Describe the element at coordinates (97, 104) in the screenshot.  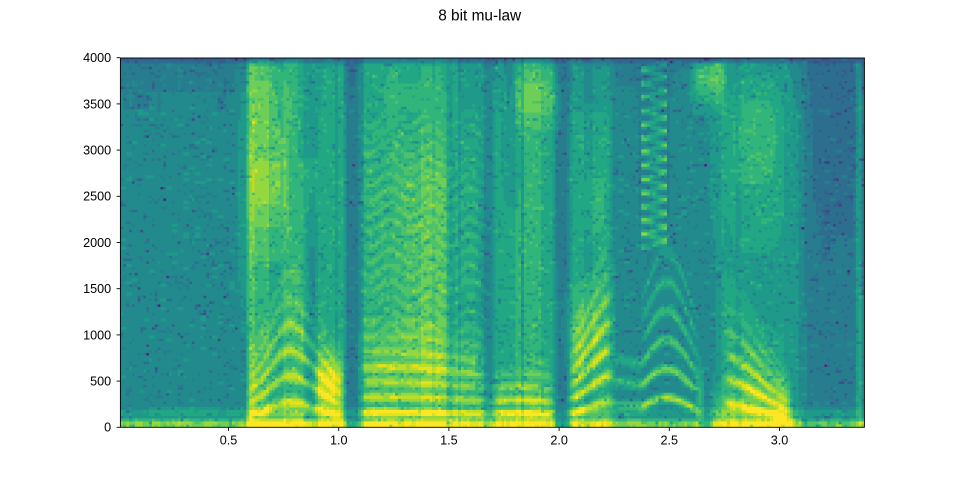
I see `svg-text: 3500` at that location.